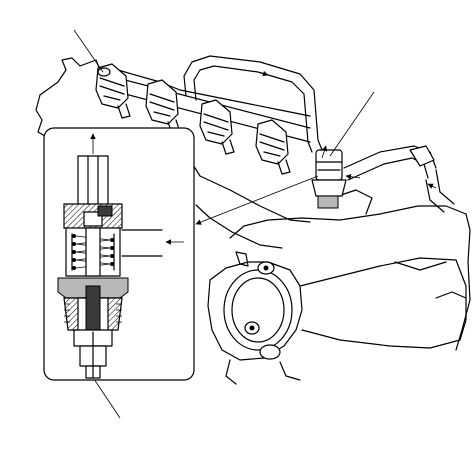 The height and width of the screenshot is (449, 475). I want to click on fuel-return-pipe, so click(253, 104).